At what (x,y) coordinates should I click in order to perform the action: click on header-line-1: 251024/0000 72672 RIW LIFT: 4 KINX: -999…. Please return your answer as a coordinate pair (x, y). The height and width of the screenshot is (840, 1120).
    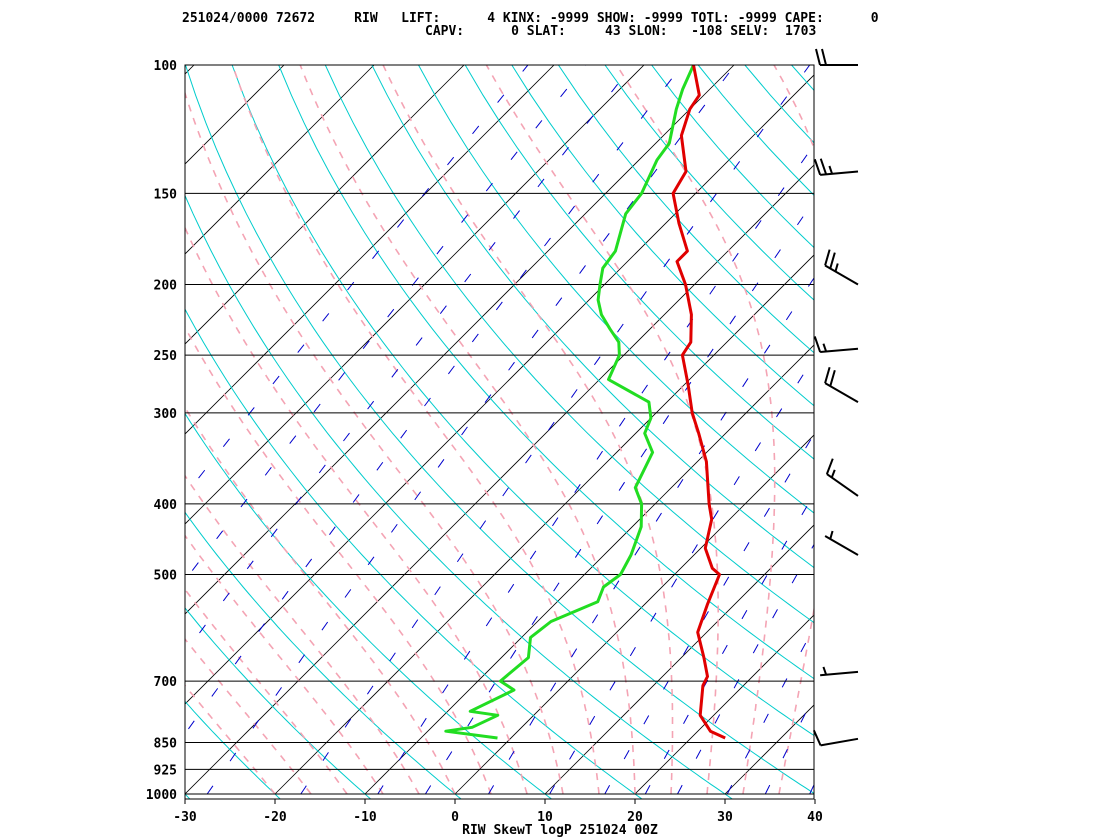
    Looking at the image, I should click on (530, 18).